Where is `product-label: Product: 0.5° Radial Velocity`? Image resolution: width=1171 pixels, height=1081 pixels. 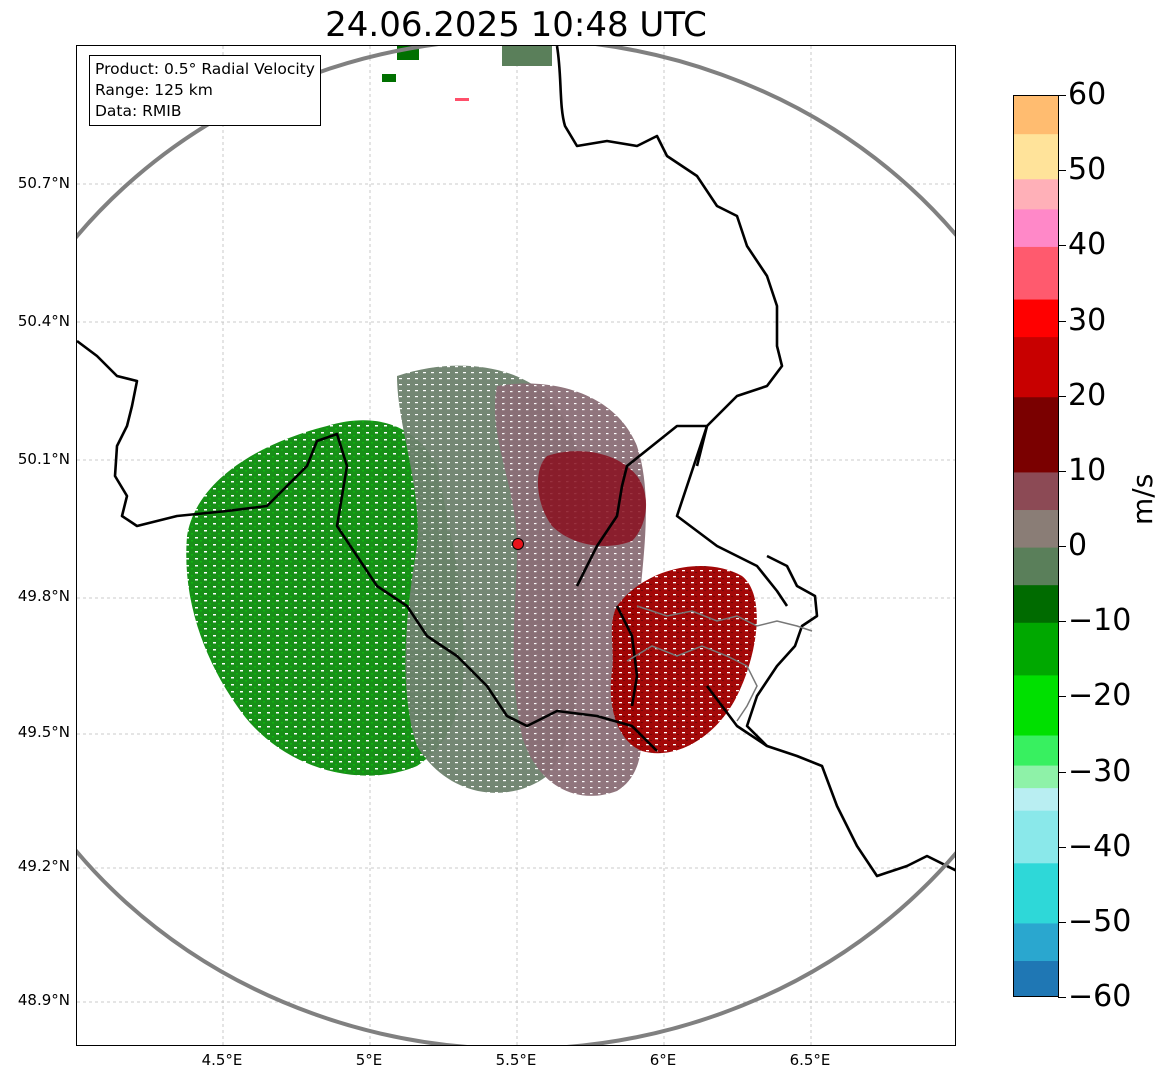
product-label: Product: 0.5° Radial Velocity is located at coordinates (205, 69).